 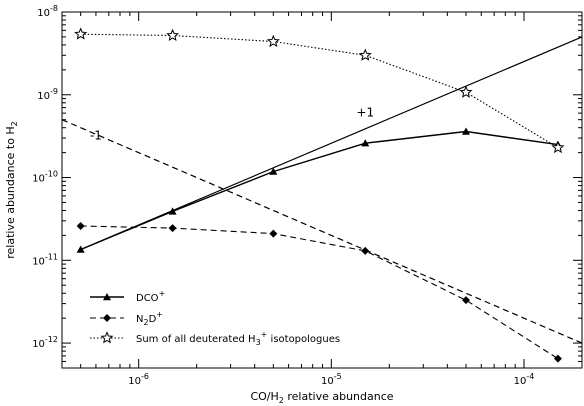 I want to click on y-axis-title: relative abundance to H2, so click(x=11, y=190).